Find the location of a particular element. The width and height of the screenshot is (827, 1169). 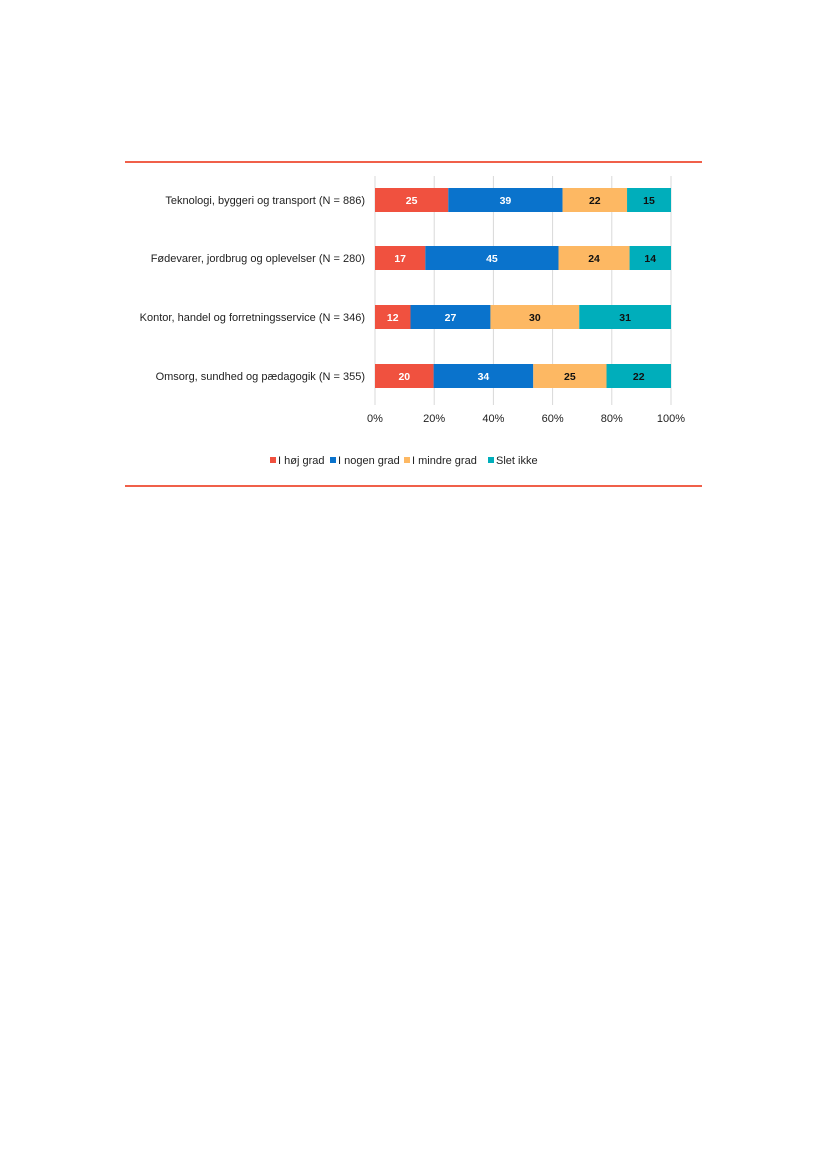

data-label: 14 is located at coordinates (650, 259).